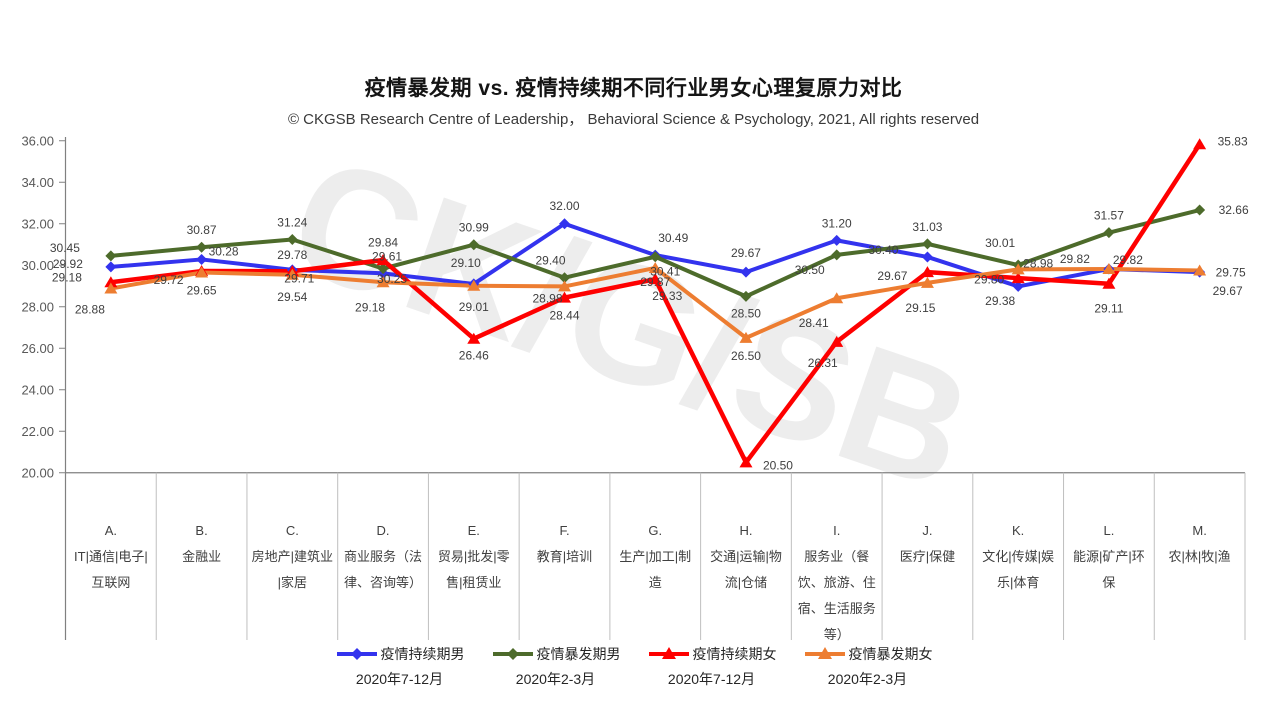  I want to click on category-label-line: 饮、旅游、住, so click(836, 582).